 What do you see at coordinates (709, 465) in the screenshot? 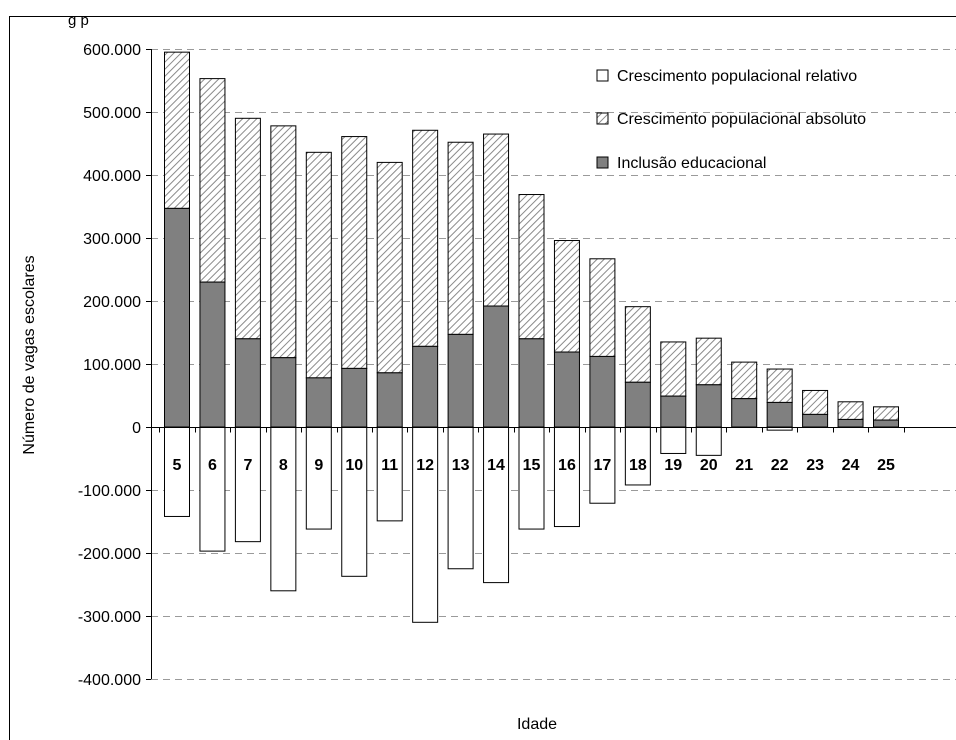
I see `x-tick-label-20: 20` at bounding box center [709, 465].